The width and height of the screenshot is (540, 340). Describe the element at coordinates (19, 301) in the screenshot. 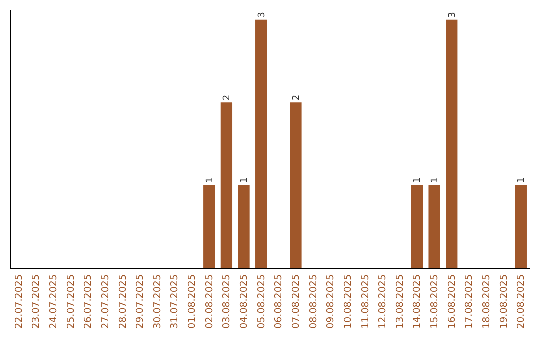

I see `x-tick-label: 22.07.2025` at that location.